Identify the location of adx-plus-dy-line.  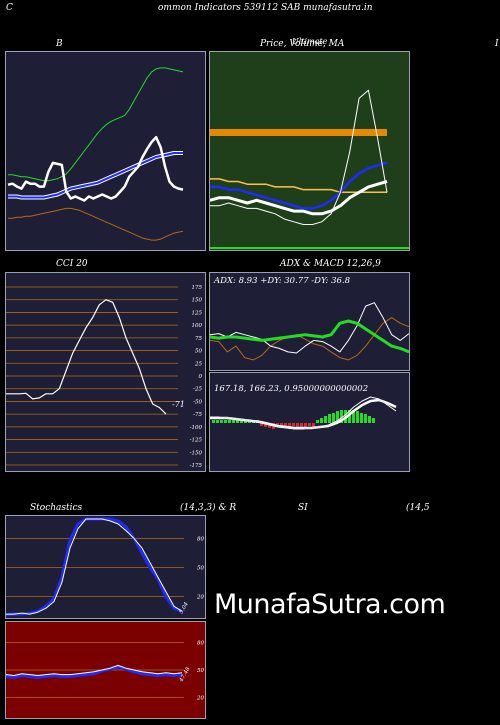
(309, 328).